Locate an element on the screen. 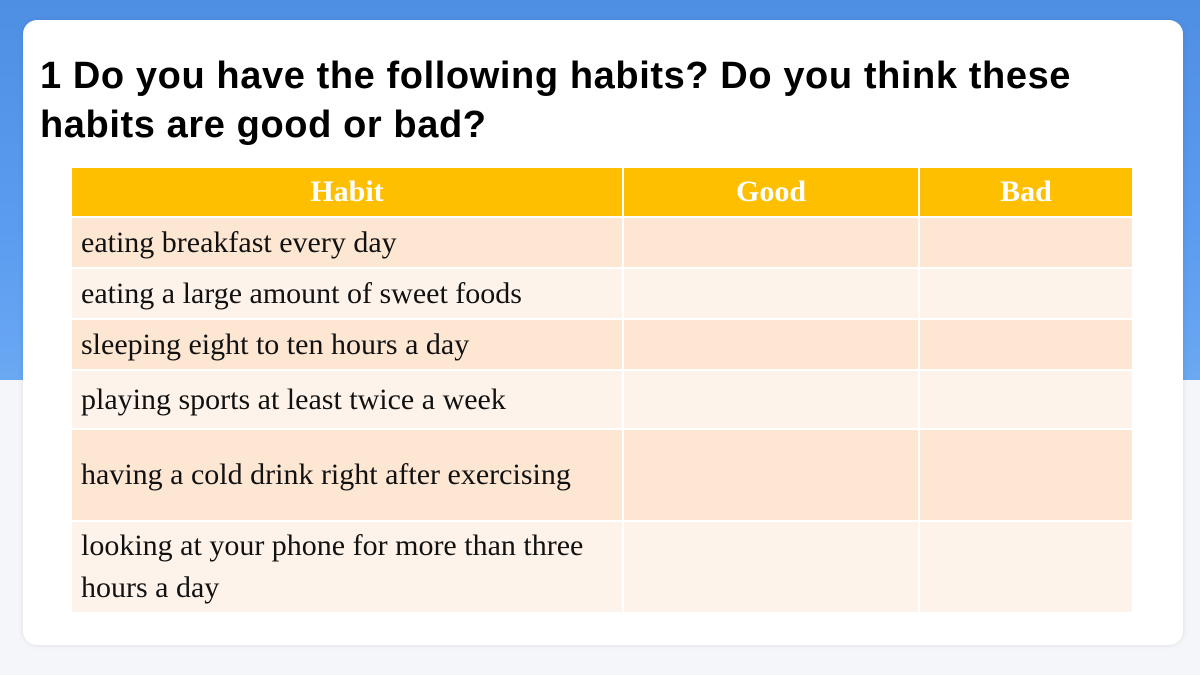 This screenshot has height=675, width=1200. table-row: eating a large amount of sweet foods is located at coordinates (602, 293).